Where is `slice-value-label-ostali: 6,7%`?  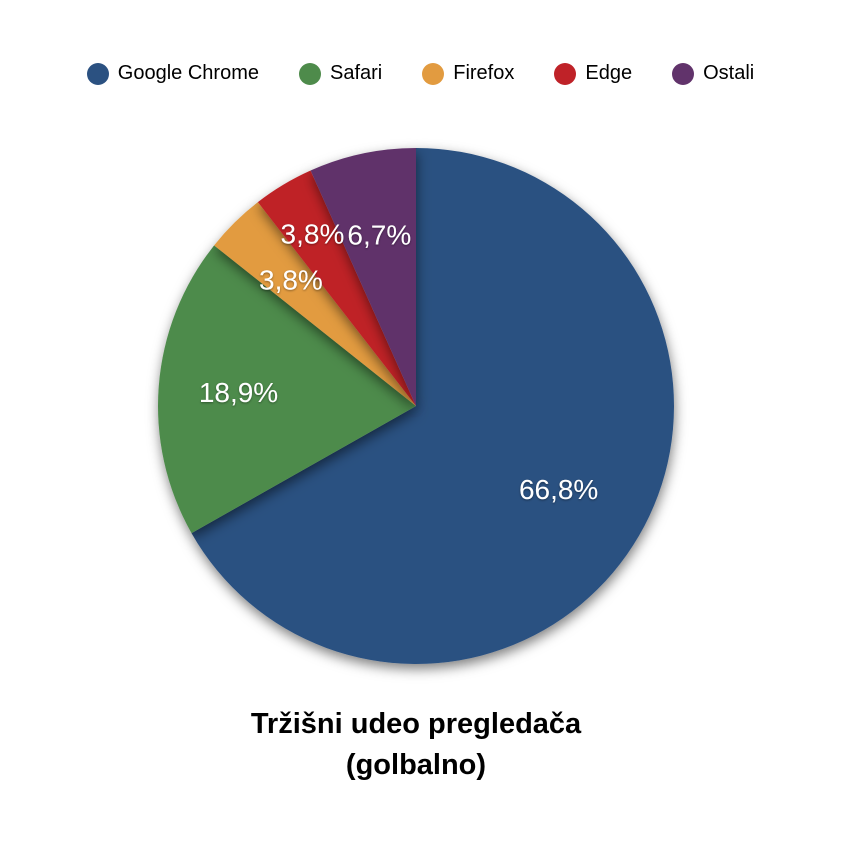
slice-value-label-ostali: 6,7% is located at coordinates (379, 234).